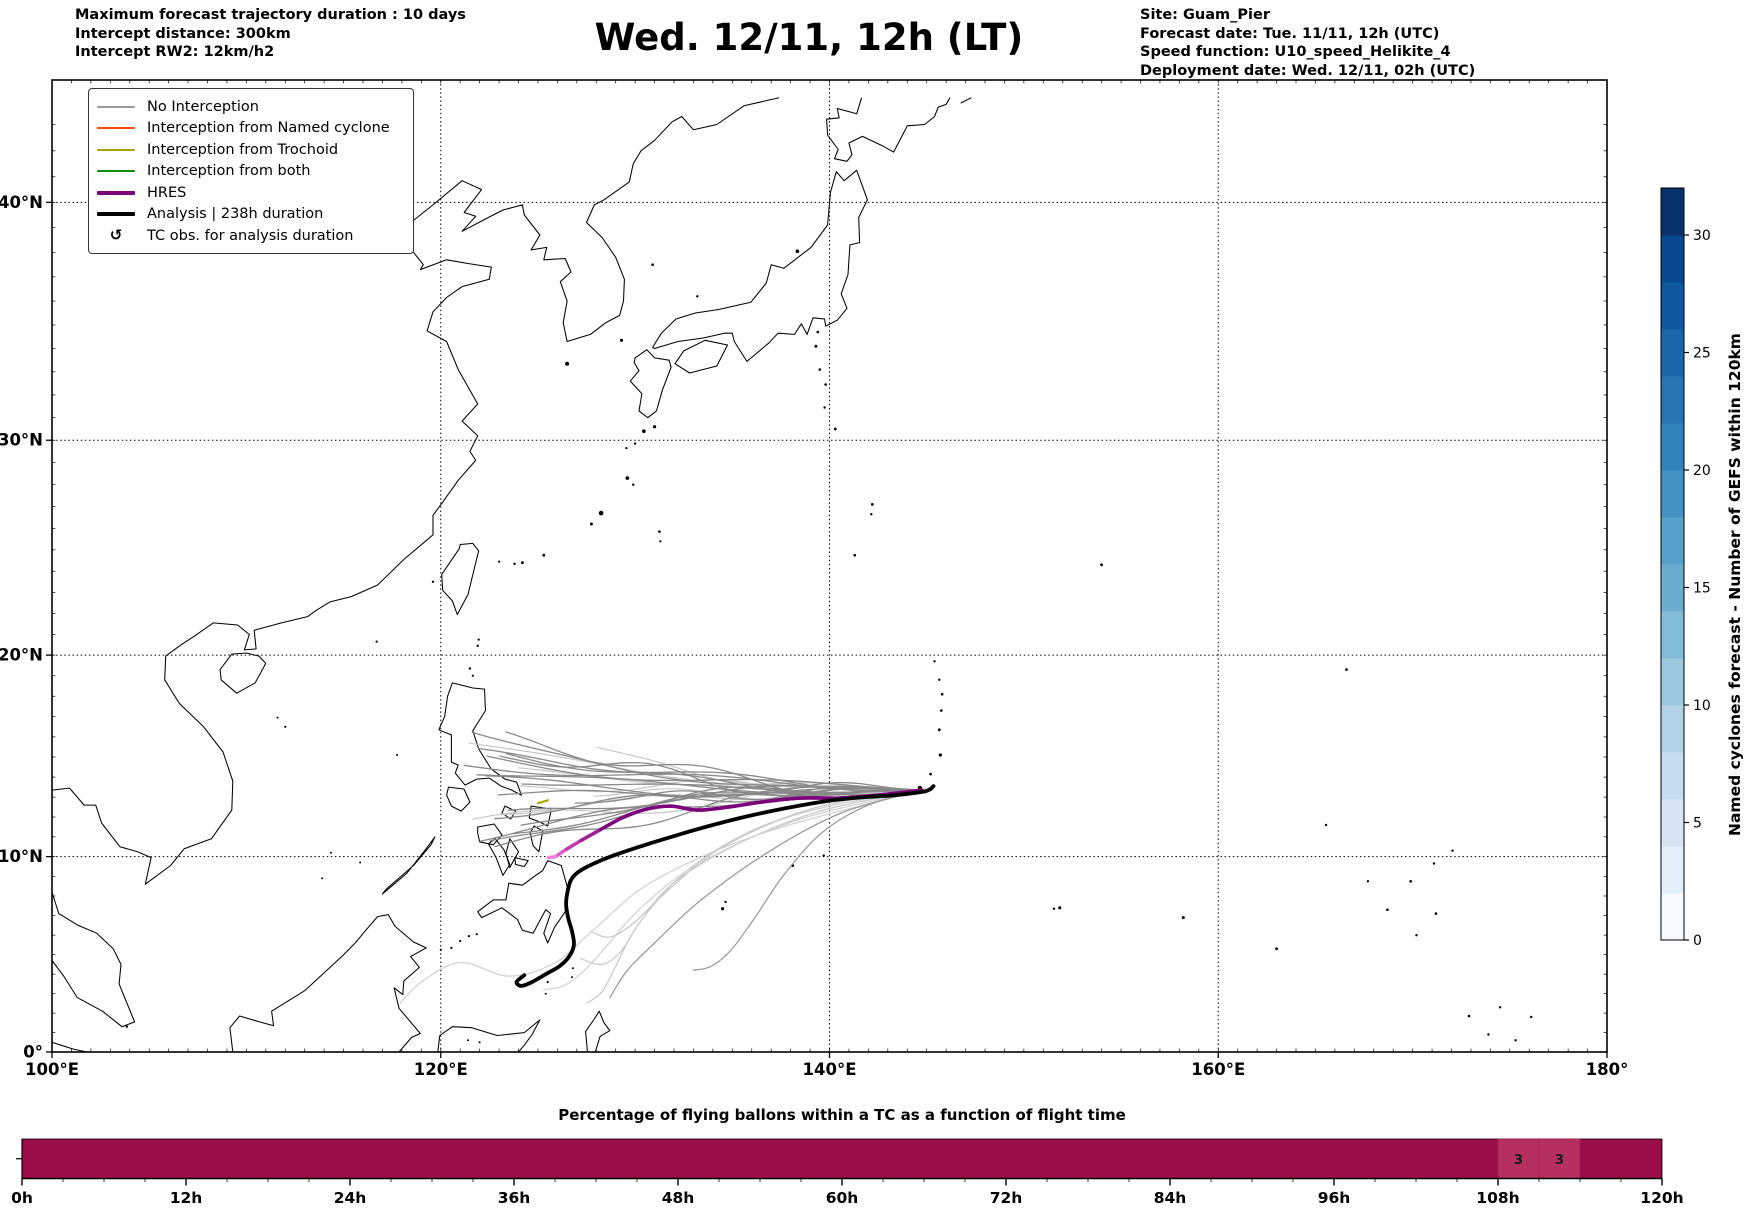  Describe the element at coordinates (1702, 354) in the screenshot. I see `colorbar-tick-label: 25` at that location.